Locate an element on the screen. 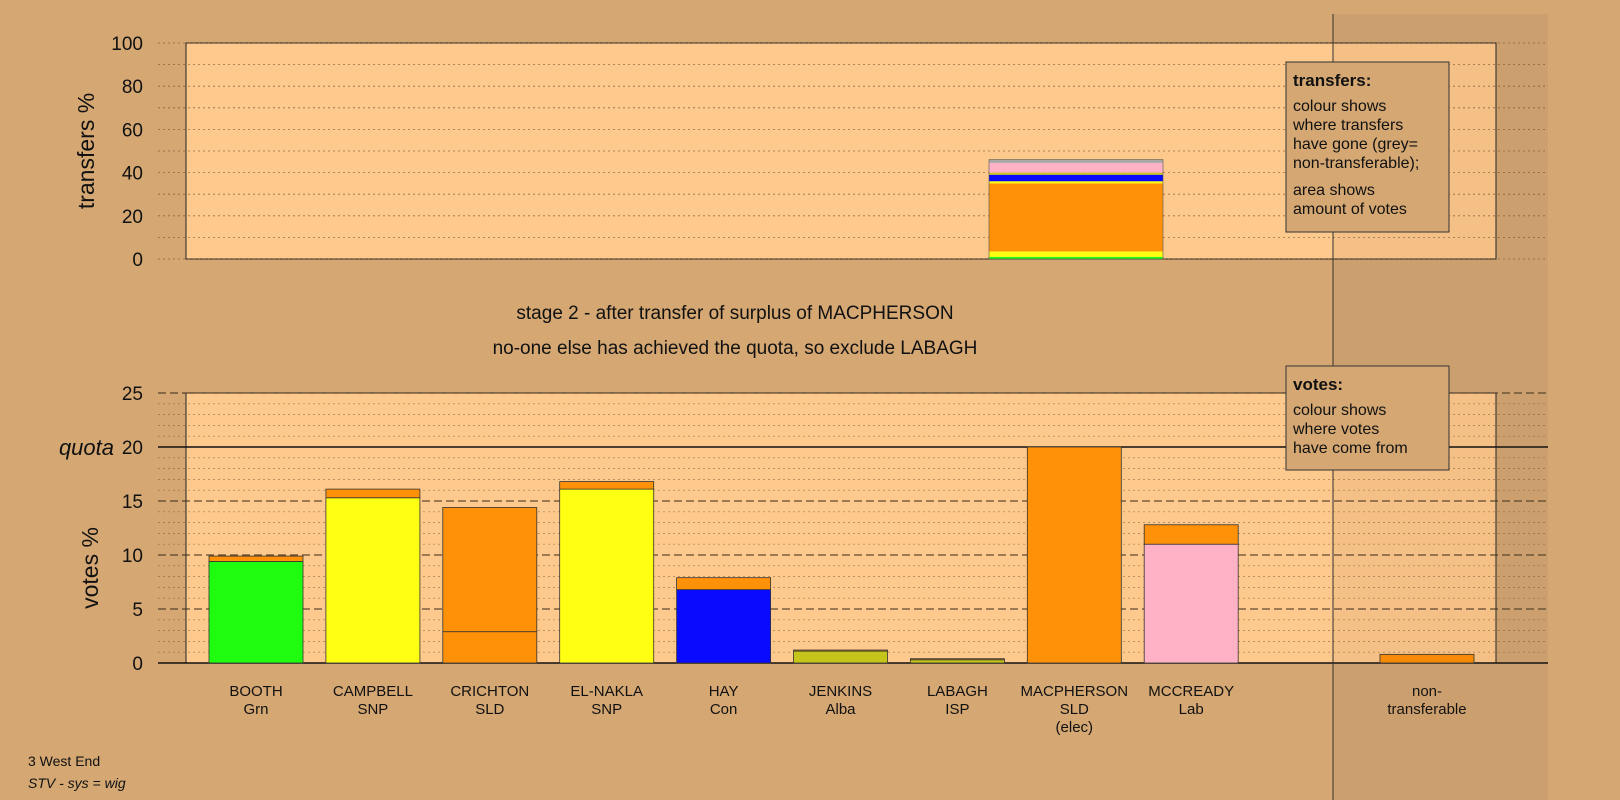  votes-y-tick-label: 25 is located at coordinates (132, 394).